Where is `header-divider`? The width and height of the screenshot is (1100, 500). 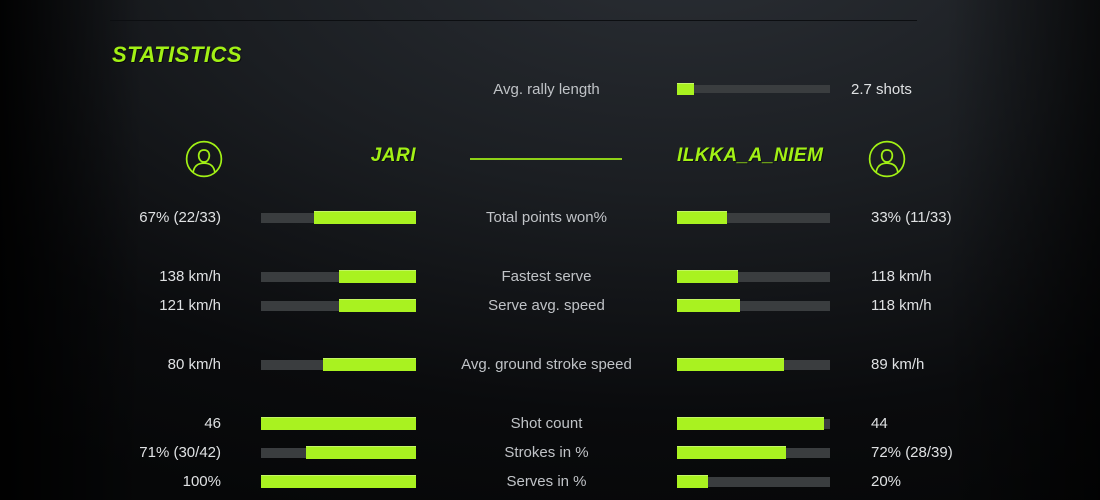
header-divider is located at coordinates (513, 20).